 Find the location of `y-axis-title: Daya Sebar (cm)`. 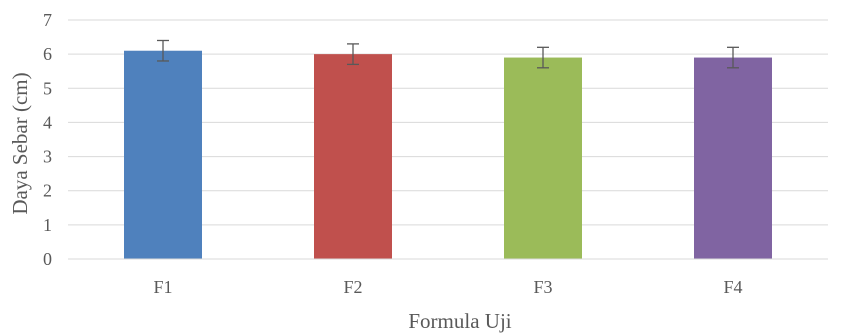

y-axis-title: Daya Sebar (cm) is located at coordinates (20, 143).